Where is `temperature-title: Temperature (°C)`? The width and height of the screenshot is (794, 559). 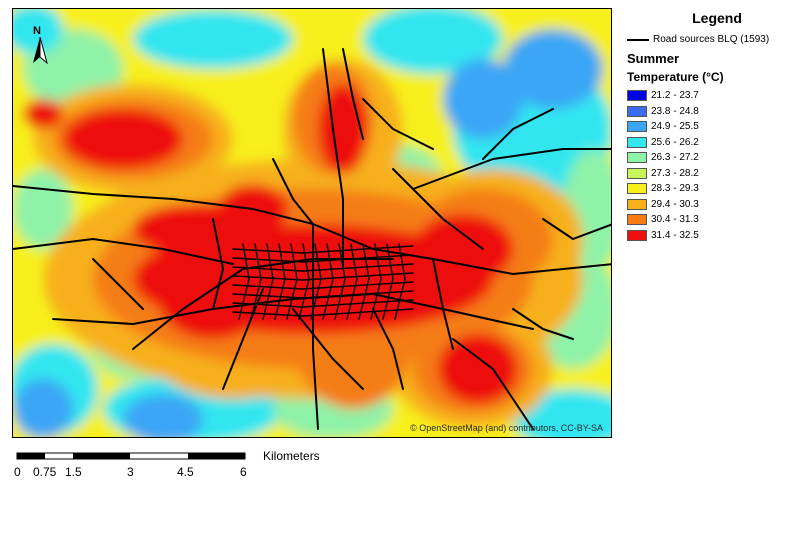 temperature-title: Temperature (°C) is located at coordinates (675, 77).